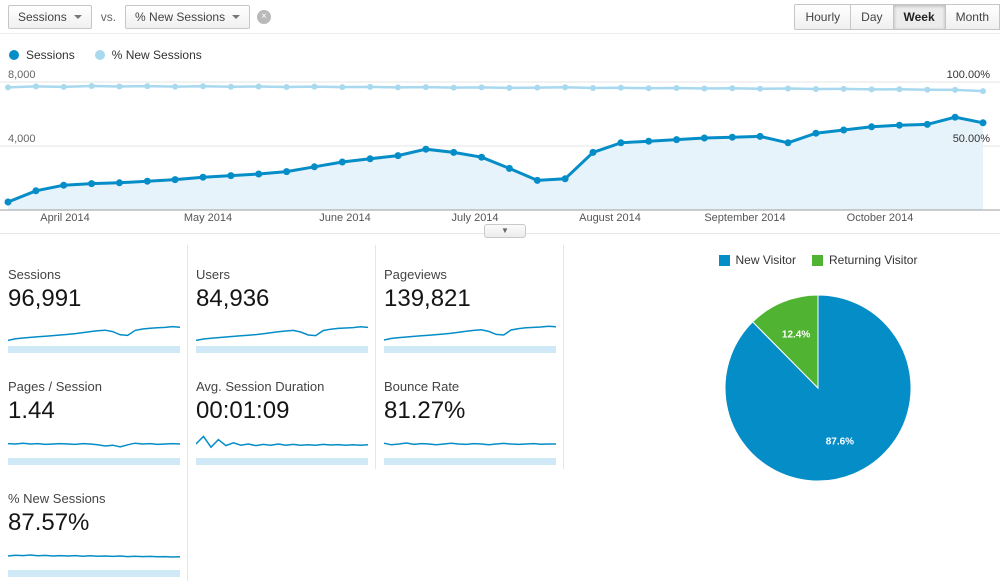 The height and width of the screenshot is (581, 1000). I want to click on pie-slice-label: 87.6%, so click(840, 441).